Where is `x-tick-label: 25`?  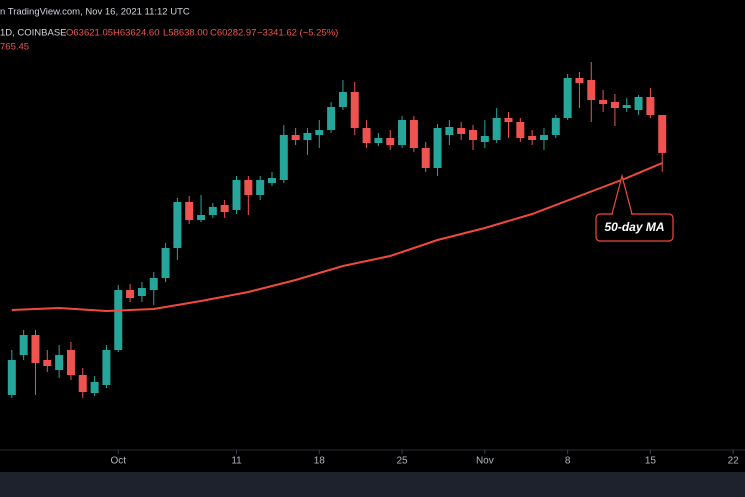 x-tick-label: 25 is located at coordinates (403, 461).